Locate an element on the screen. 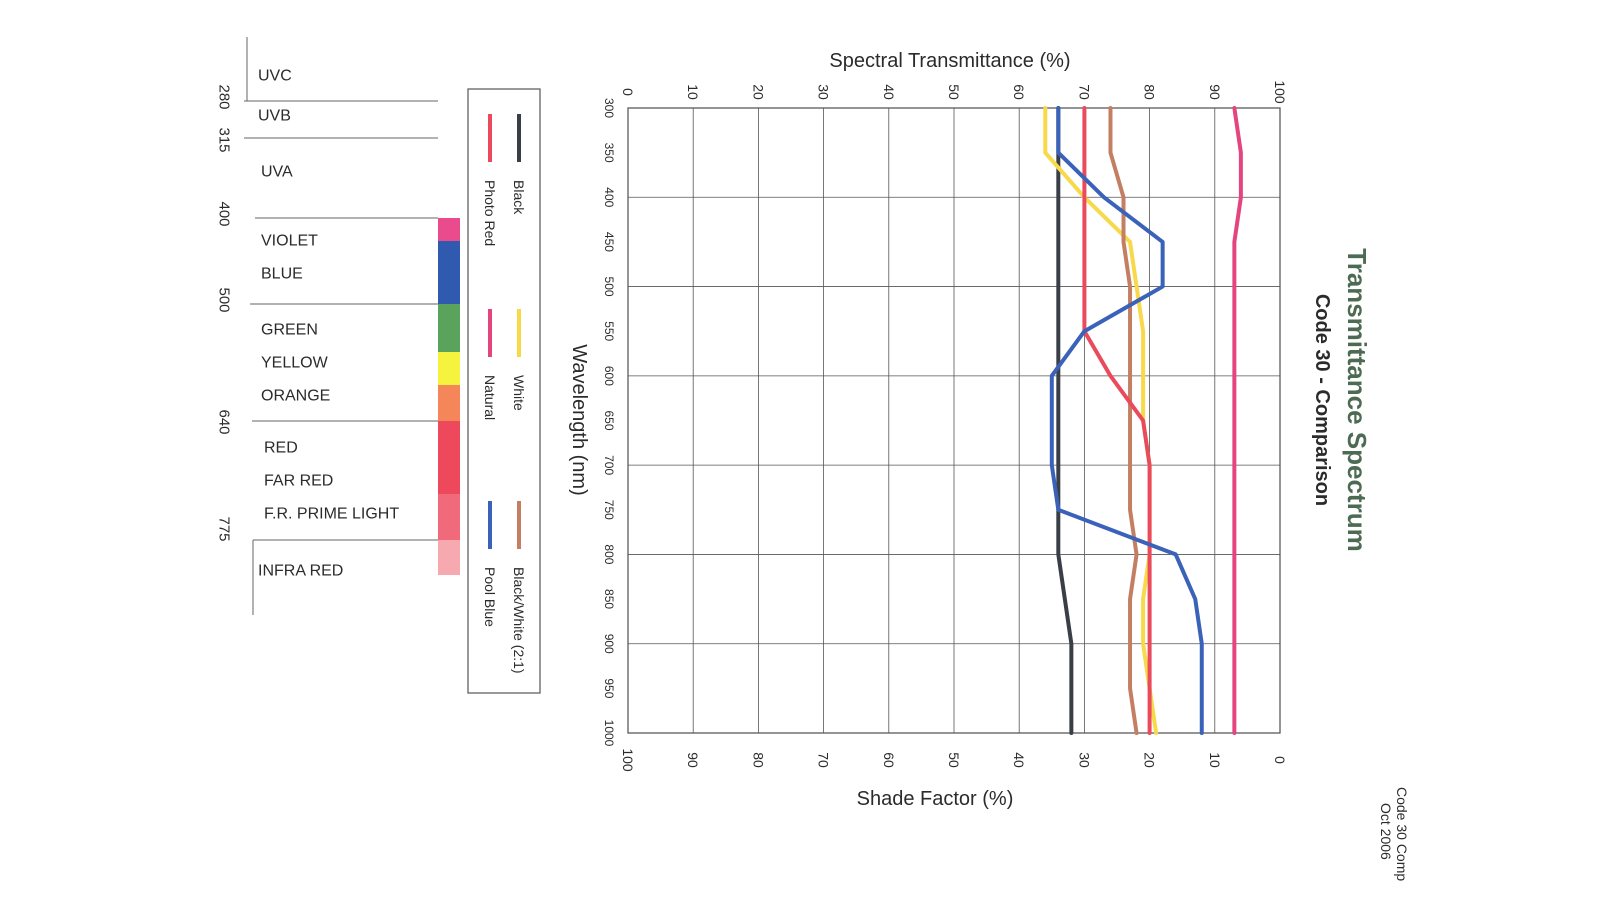 This screenshot has width=1600, height=900. wavelength-tick-label: 400 is located at coordinates (609, 197).